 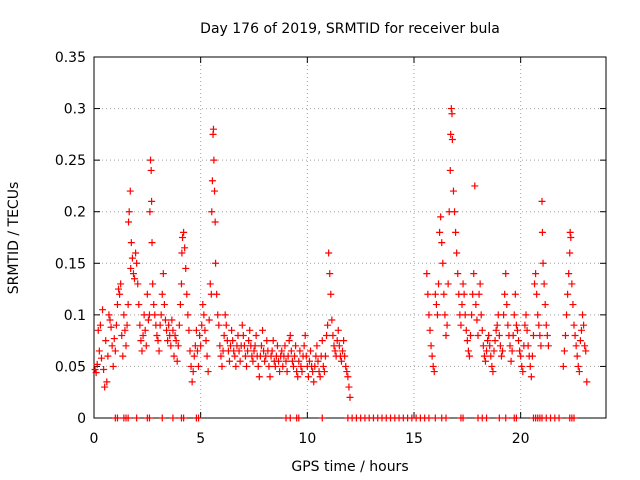 I want to click on y-tick-label: 0.15, so click(x=70, y=264).